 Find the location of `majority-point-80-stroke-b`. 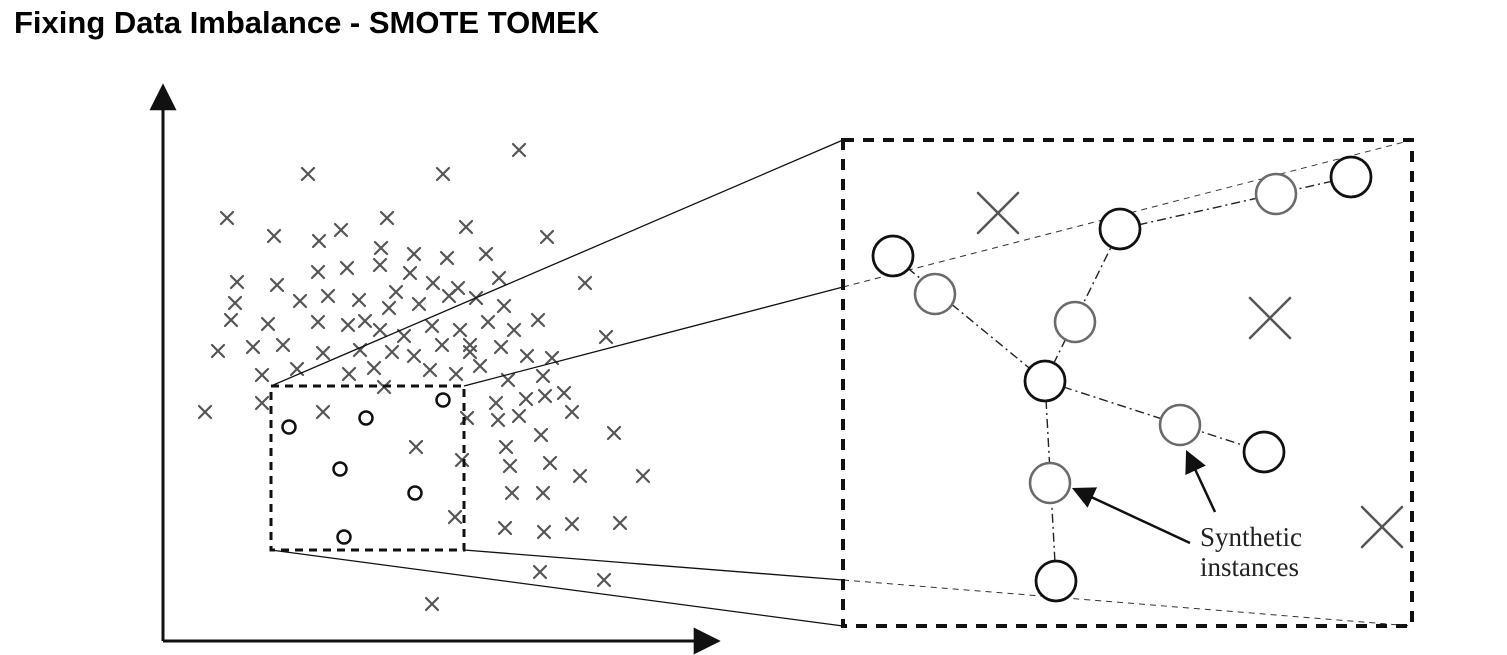

majority-point-80-stroke-b is located at coordinates (506, 447).